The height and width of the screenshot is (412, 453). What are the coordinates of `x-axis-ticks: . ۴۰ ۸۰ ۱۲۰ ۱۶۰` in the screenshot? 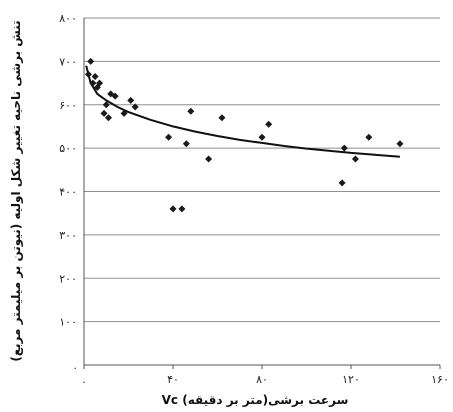 It's located at (265, 375).